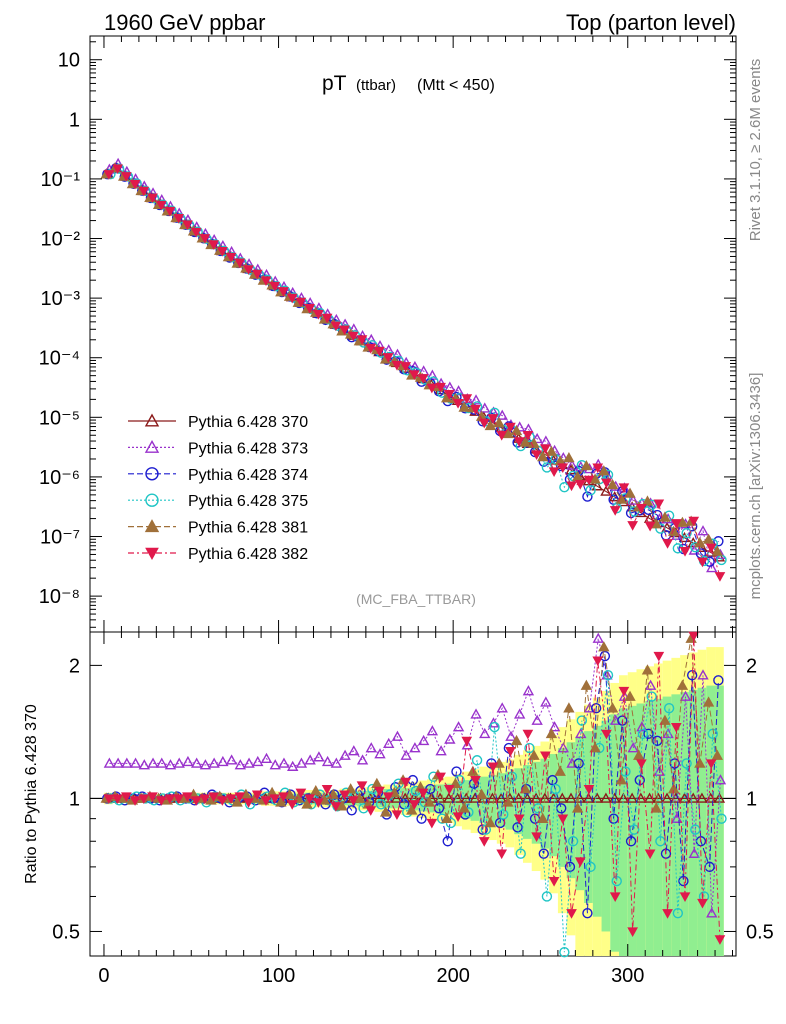  Describe the element at coordinates (59, 597) in the screenshot. I see `main-y-tick-label: 10⁻⁸` at that location.